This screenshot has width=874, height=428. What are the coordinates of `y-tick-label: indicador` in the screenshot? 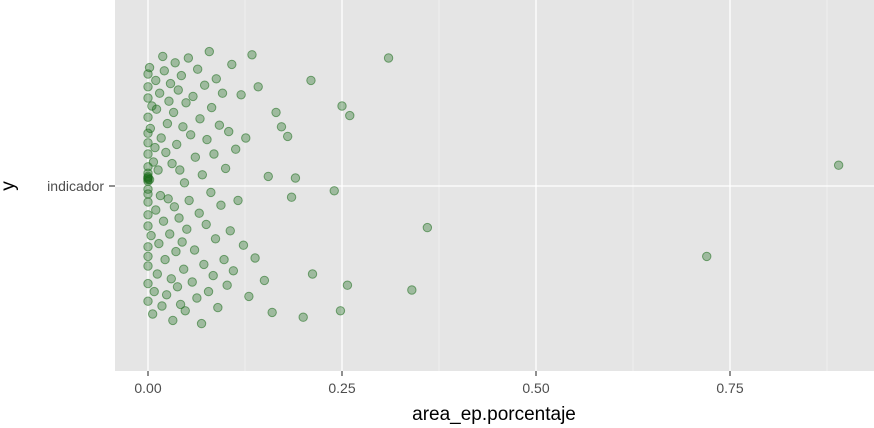 It's located at (75, 186).